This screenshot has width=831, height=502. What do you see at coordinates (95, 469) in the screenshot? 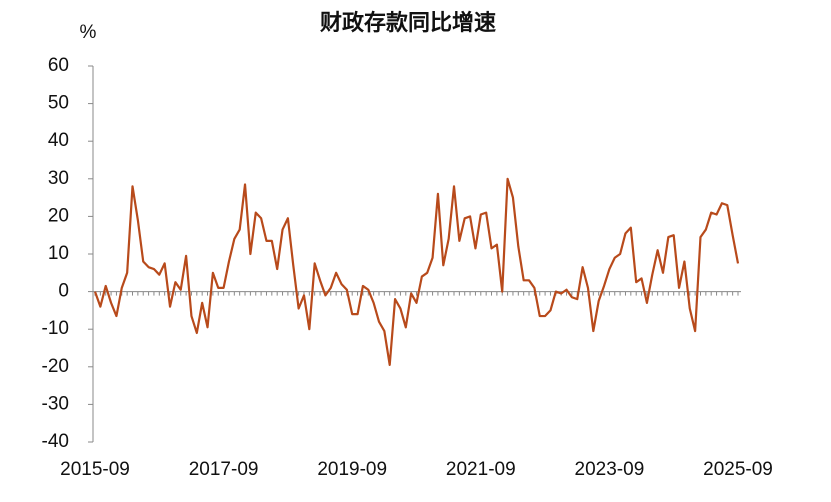
I see `x-tick-label: 2015-09` at bounding box center [95, 469].